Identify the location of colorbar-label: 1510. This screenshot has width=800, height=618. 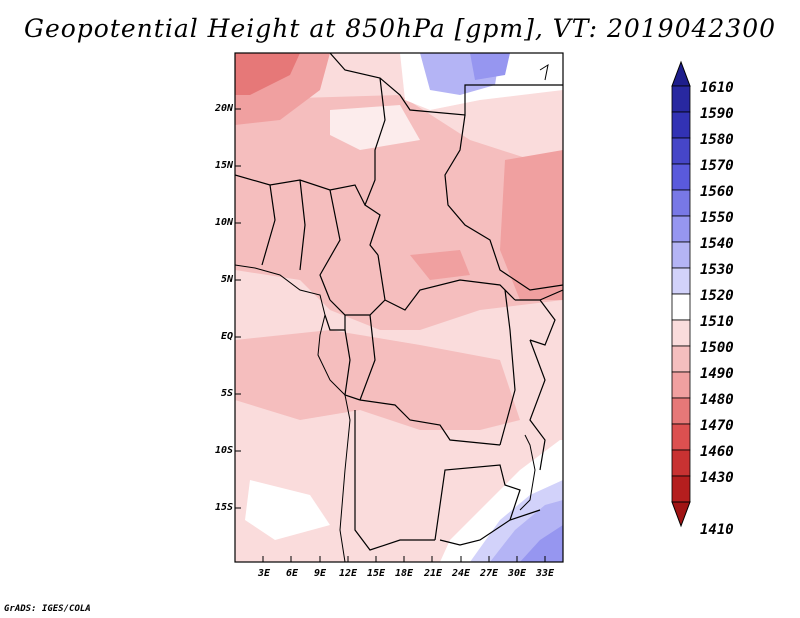
(717, 322).